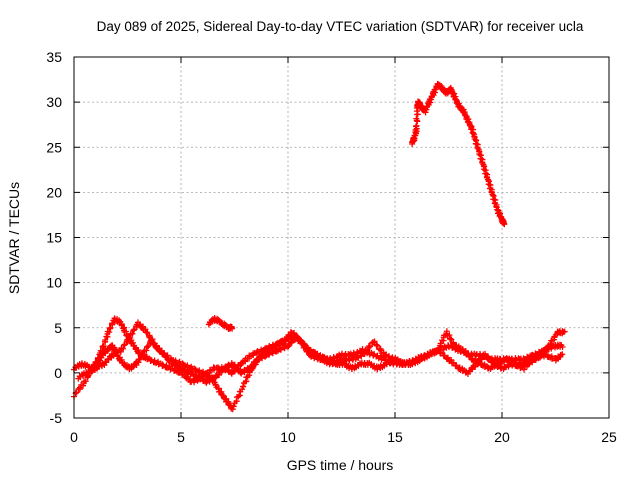 The height and width of the screenshot is (480, 640). Describe the element at coordinates (54, 57) in the screenshot. I see `y-tick-label: 35` at that location.